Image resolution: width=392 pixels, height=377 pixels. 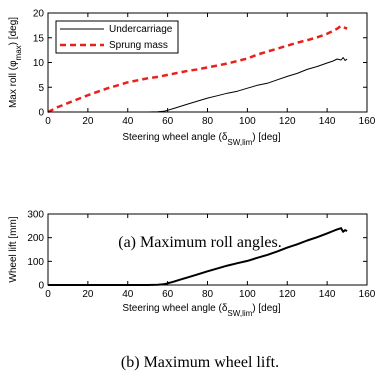 I want to click on series-line-wheel-lift, so click(x=198, y=256).